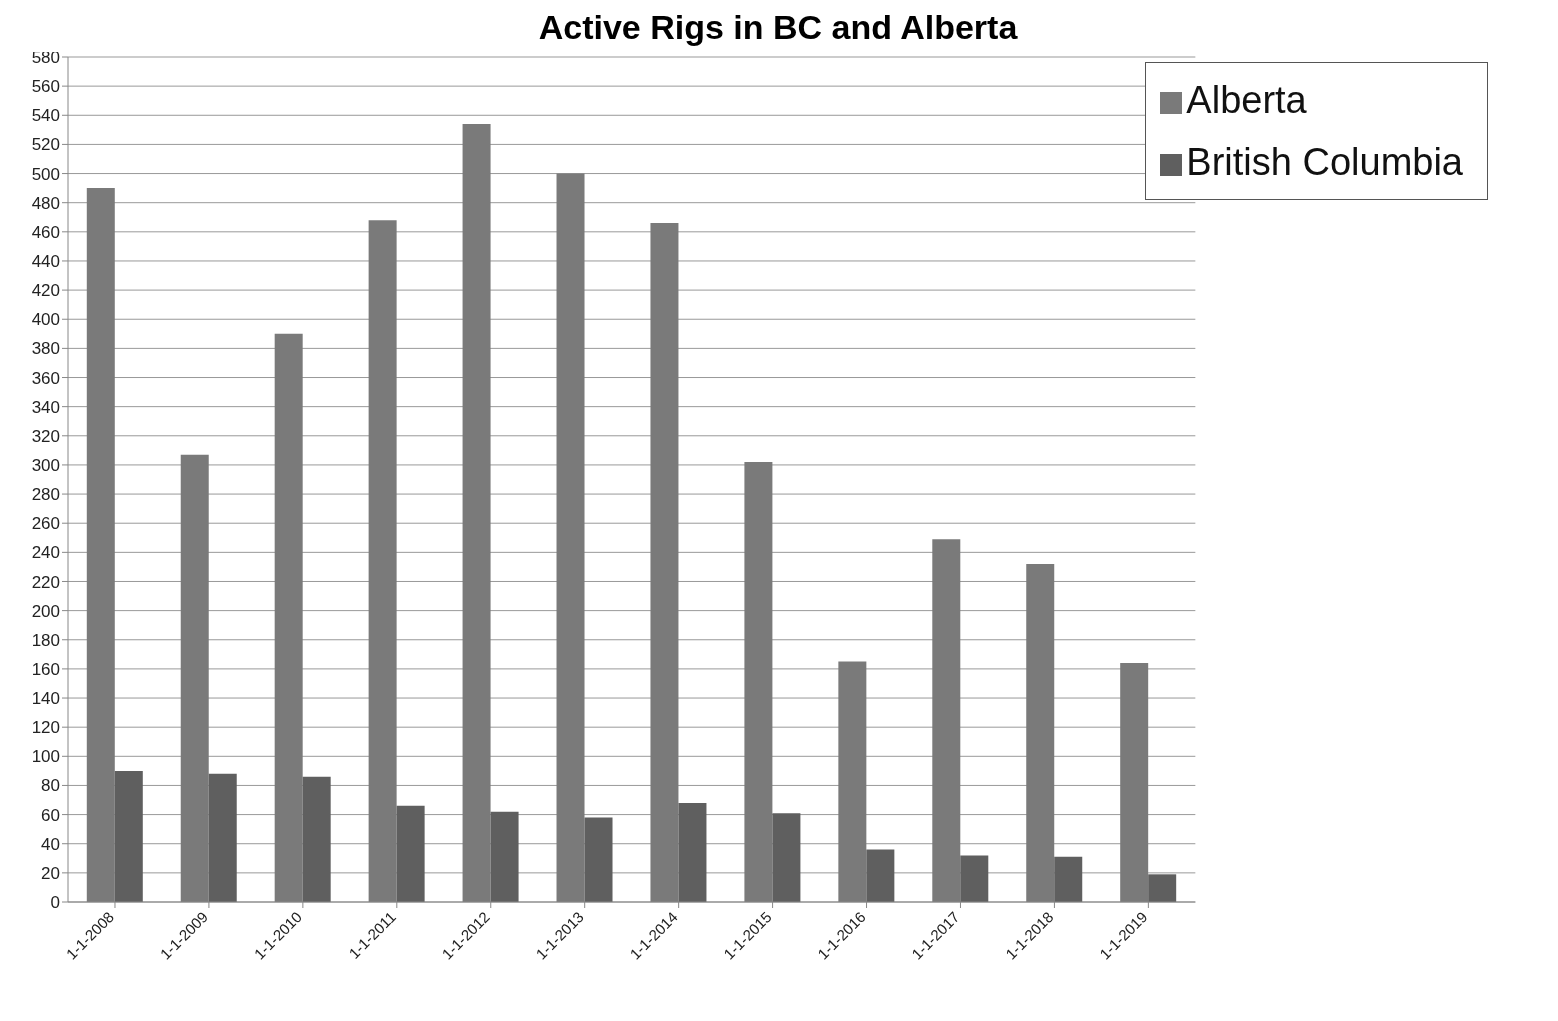 This screenshot has height=1021, width=1558. I want to click on y-tick-label: 60, so click(50, 815).